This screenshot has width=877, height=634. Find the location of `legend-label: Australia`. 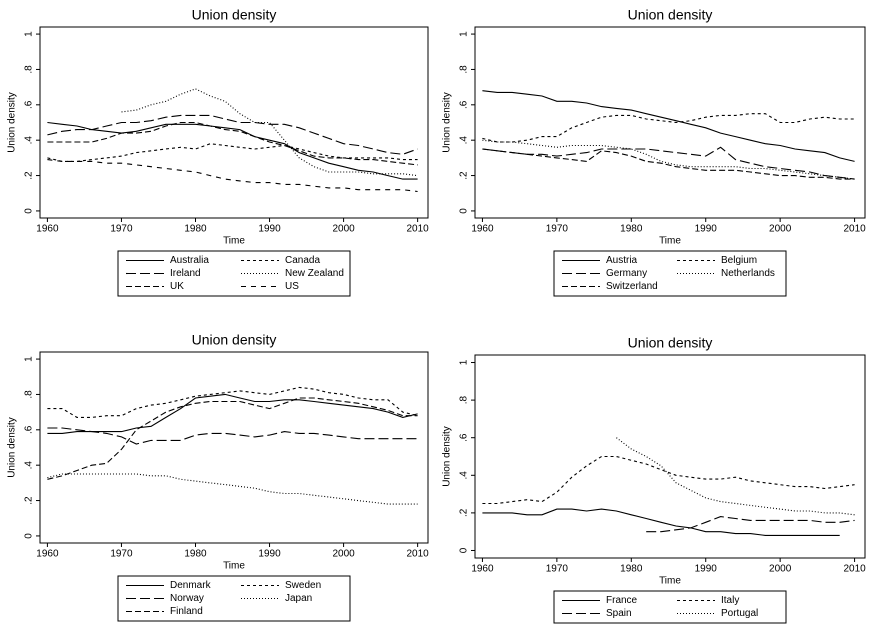

legend-label: Australia is located at coordinates (189, 260).